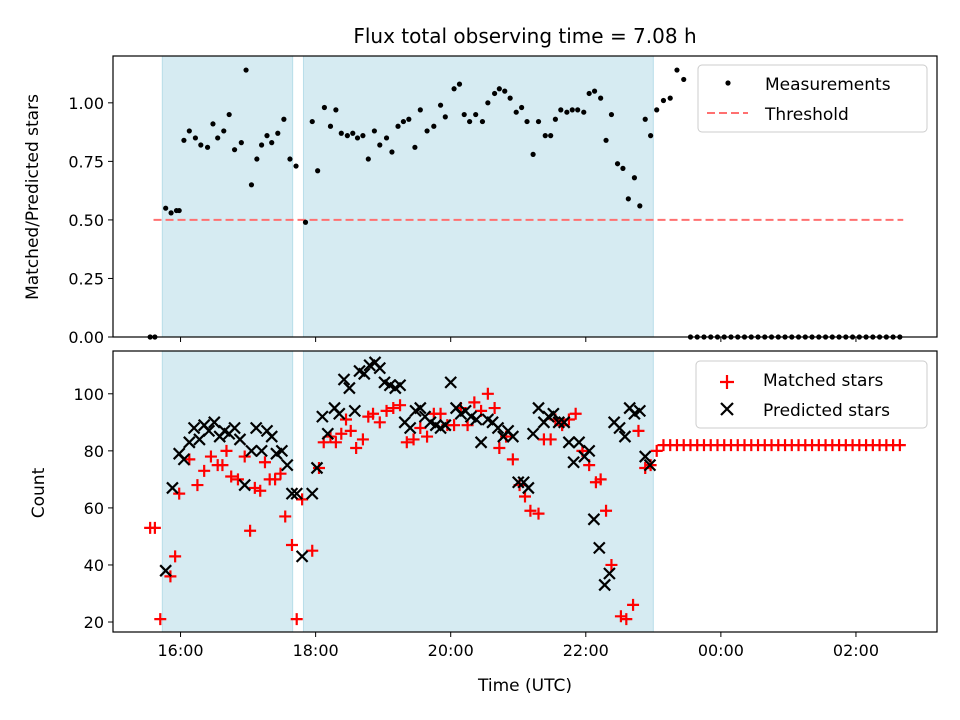  I want to click on top-y-tick-label: 0.50, so click(86, 220).